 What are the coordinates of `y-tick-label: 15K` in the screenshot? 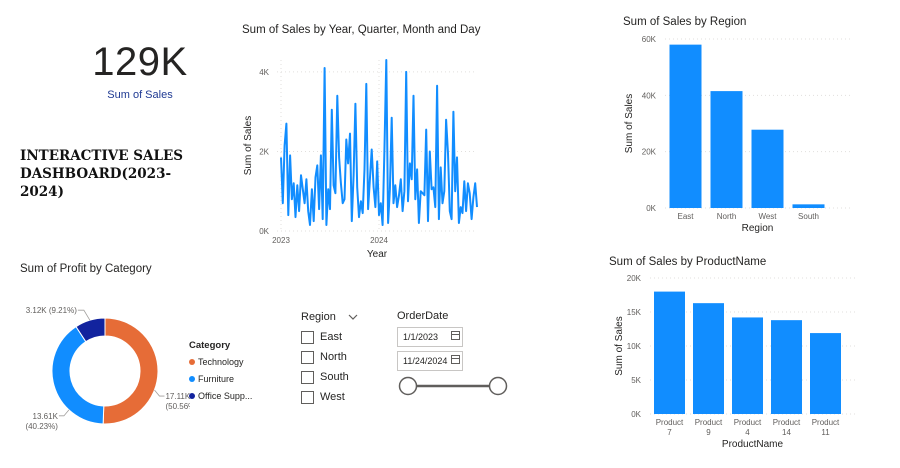 It's located at (634, 312).